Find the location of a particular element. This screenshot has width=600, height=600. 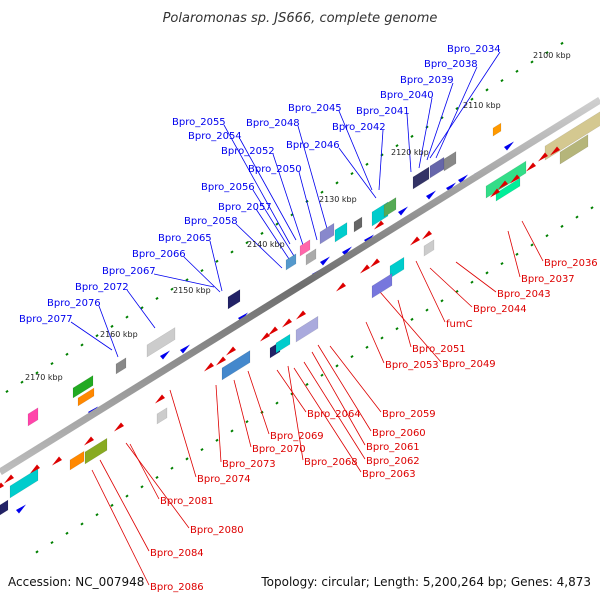

gene-label-bpro_2048: Bpro_2048 is located at coordinates (273, 123).